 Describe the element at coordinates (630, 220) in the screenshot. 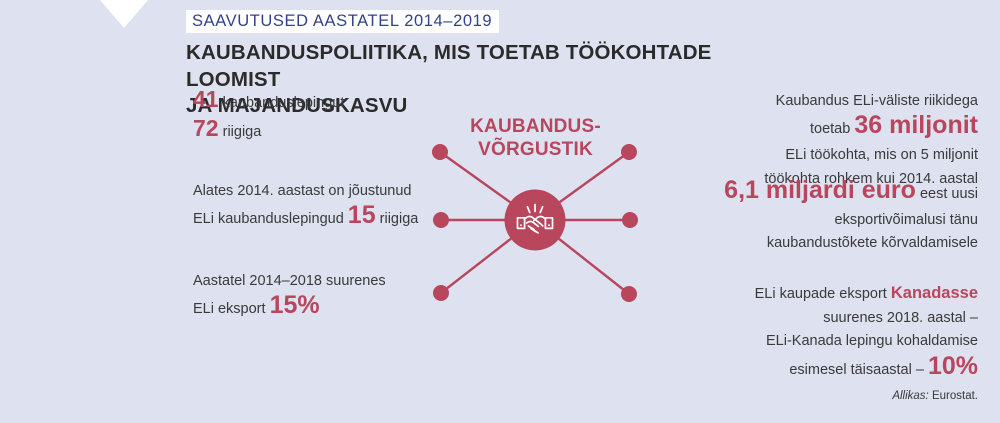

I see `node-middle-right` at that location.